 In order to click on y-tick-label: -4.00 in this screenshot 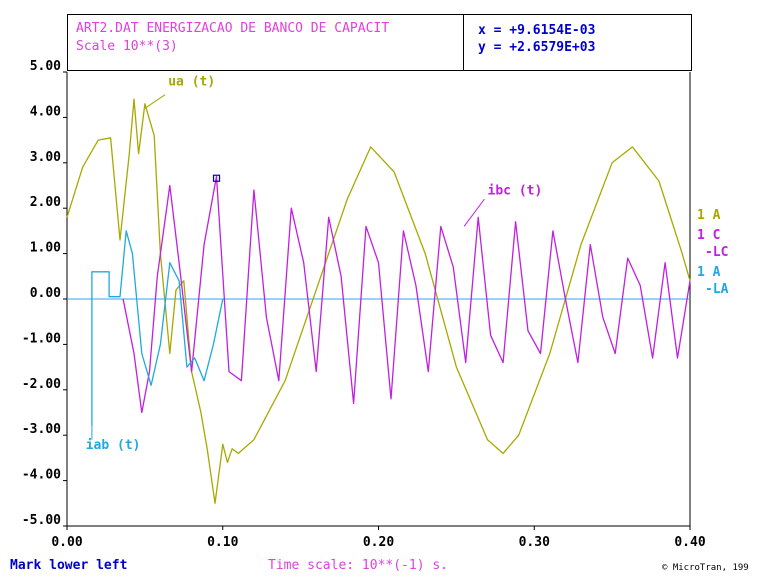, I will do `click(41, 475)`.